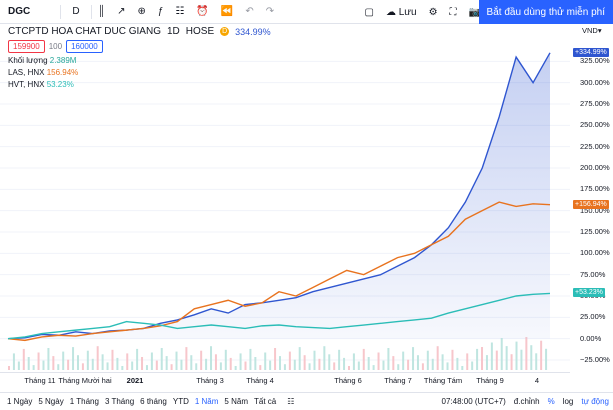  What do you see at coordinates (28, 60) in the screenshot?
I see `volume-label: Khối lượng` at bounding box center [28, 60].